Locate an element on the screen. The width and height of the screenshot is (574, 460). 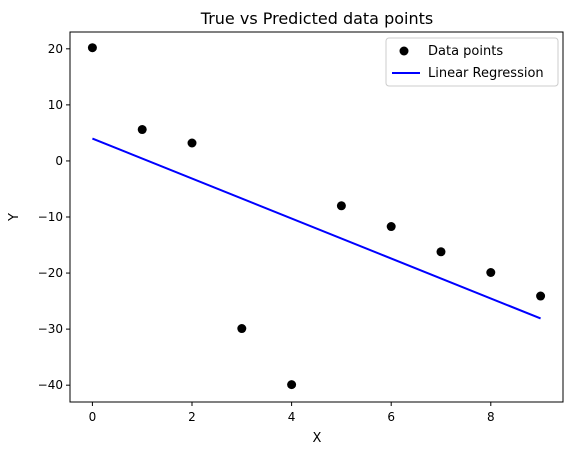
legend-box is located at coordinates (472, 62).